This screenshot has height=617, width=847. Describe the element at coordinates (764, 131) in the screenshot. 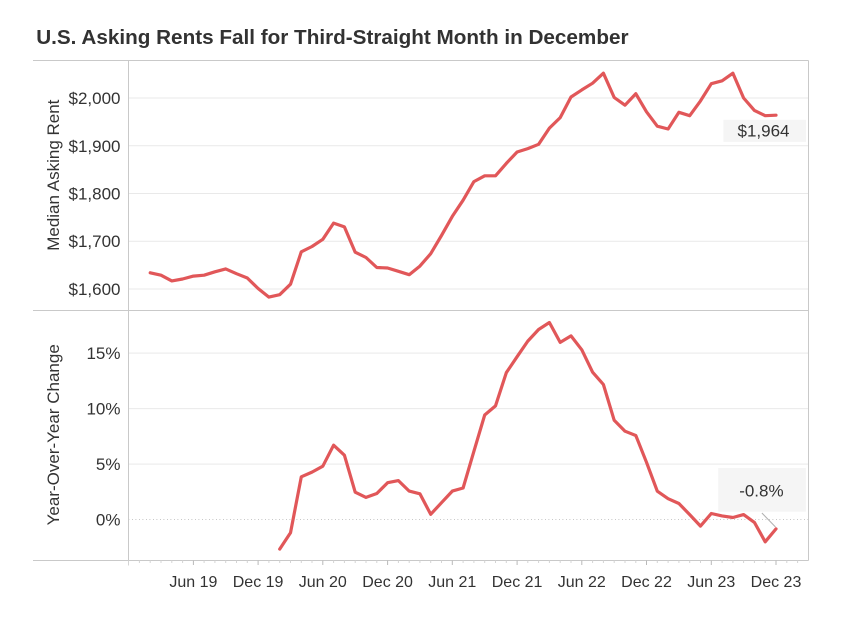

I see `svg-text: $1,964` at that location.